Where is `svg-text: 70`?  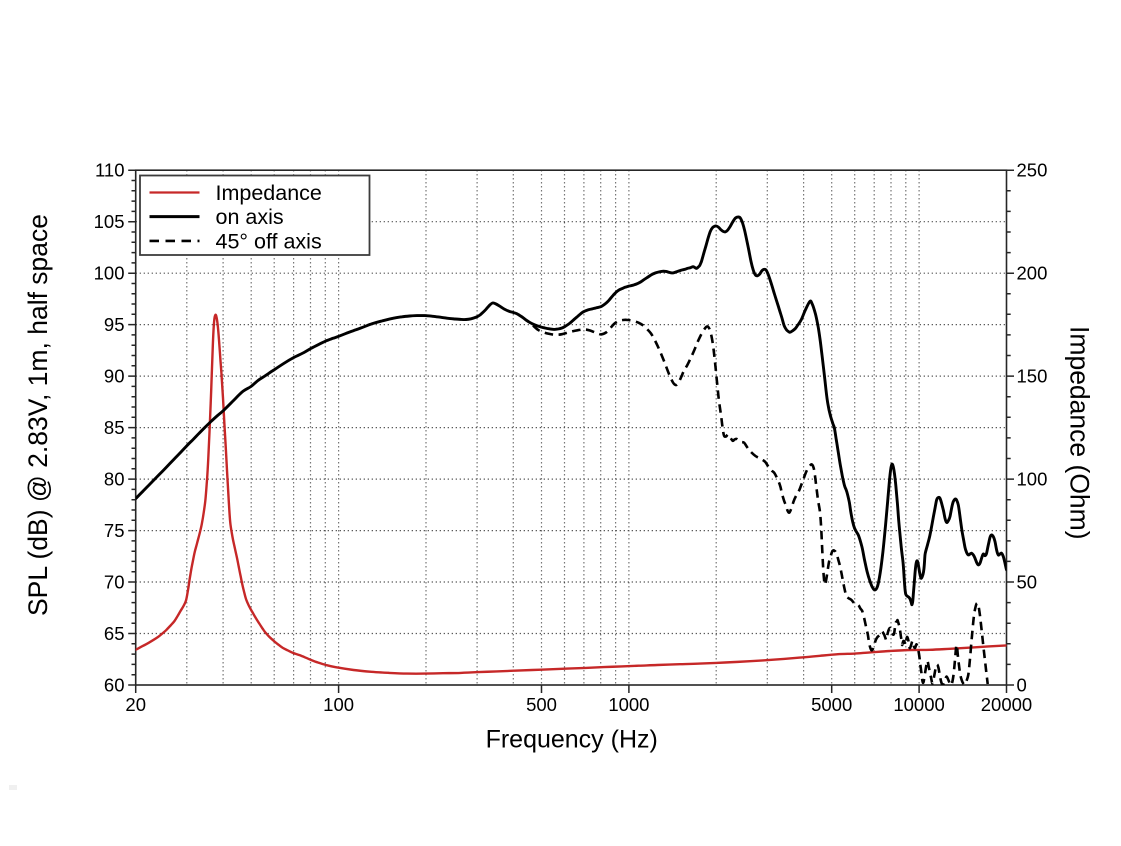
svg-text: 70 is located at coordinates (114, 581).